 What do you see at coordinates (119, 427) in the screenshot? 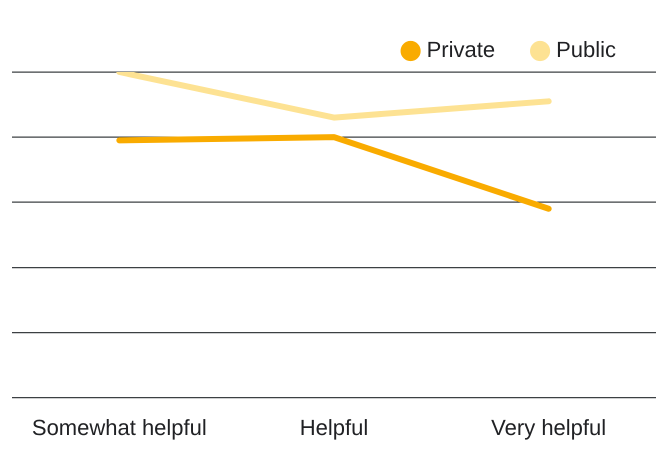
I see `x-tick-label: Somewhat helpful` at bounding box center [119, 427].